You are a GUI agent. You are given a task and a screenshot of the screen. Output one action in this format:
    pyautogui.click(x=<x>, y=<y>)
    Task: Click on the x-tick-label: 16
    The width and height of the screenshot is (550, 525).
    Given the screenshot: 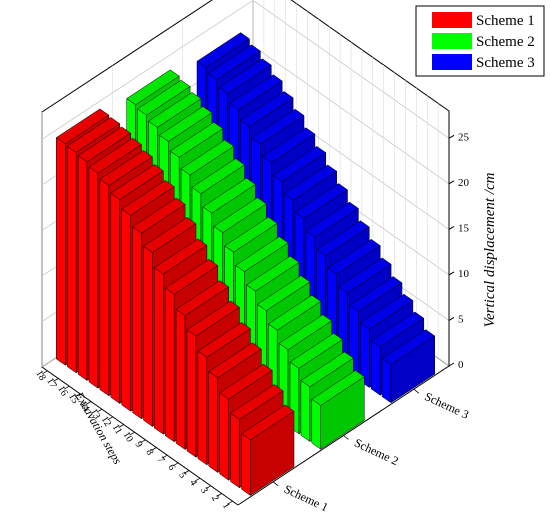 What is the action you would take?
    pyautogui.click(x=62, y=391)
    